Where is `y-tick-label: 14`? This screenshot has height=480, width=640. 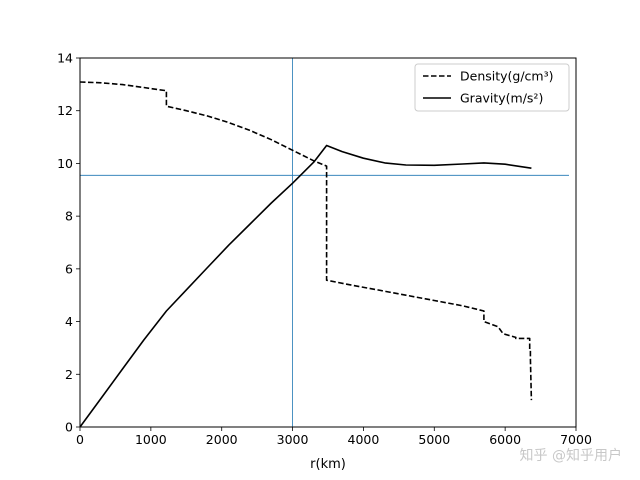
y-tick-label: 14 is located at coordinates (65, 58).